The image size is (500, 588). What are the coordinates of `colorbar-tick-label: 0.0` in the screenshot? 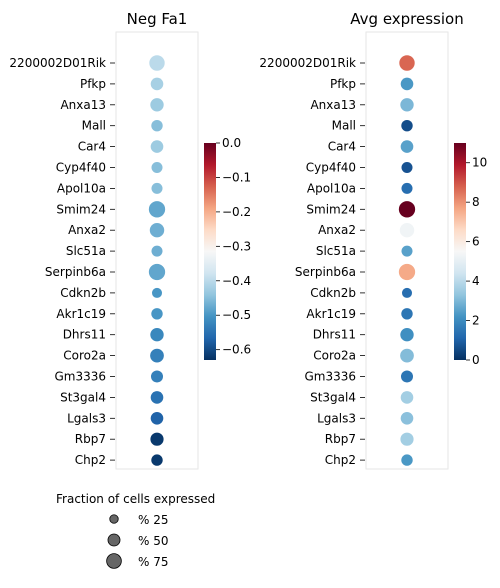 It's located at (231, 143).